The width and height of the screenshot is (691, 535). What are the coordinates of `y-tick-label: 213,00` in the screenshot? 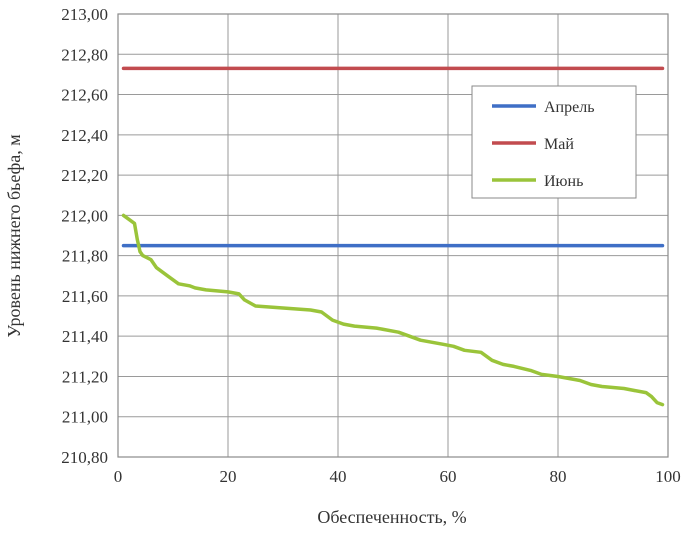 It's located at (84, 14).